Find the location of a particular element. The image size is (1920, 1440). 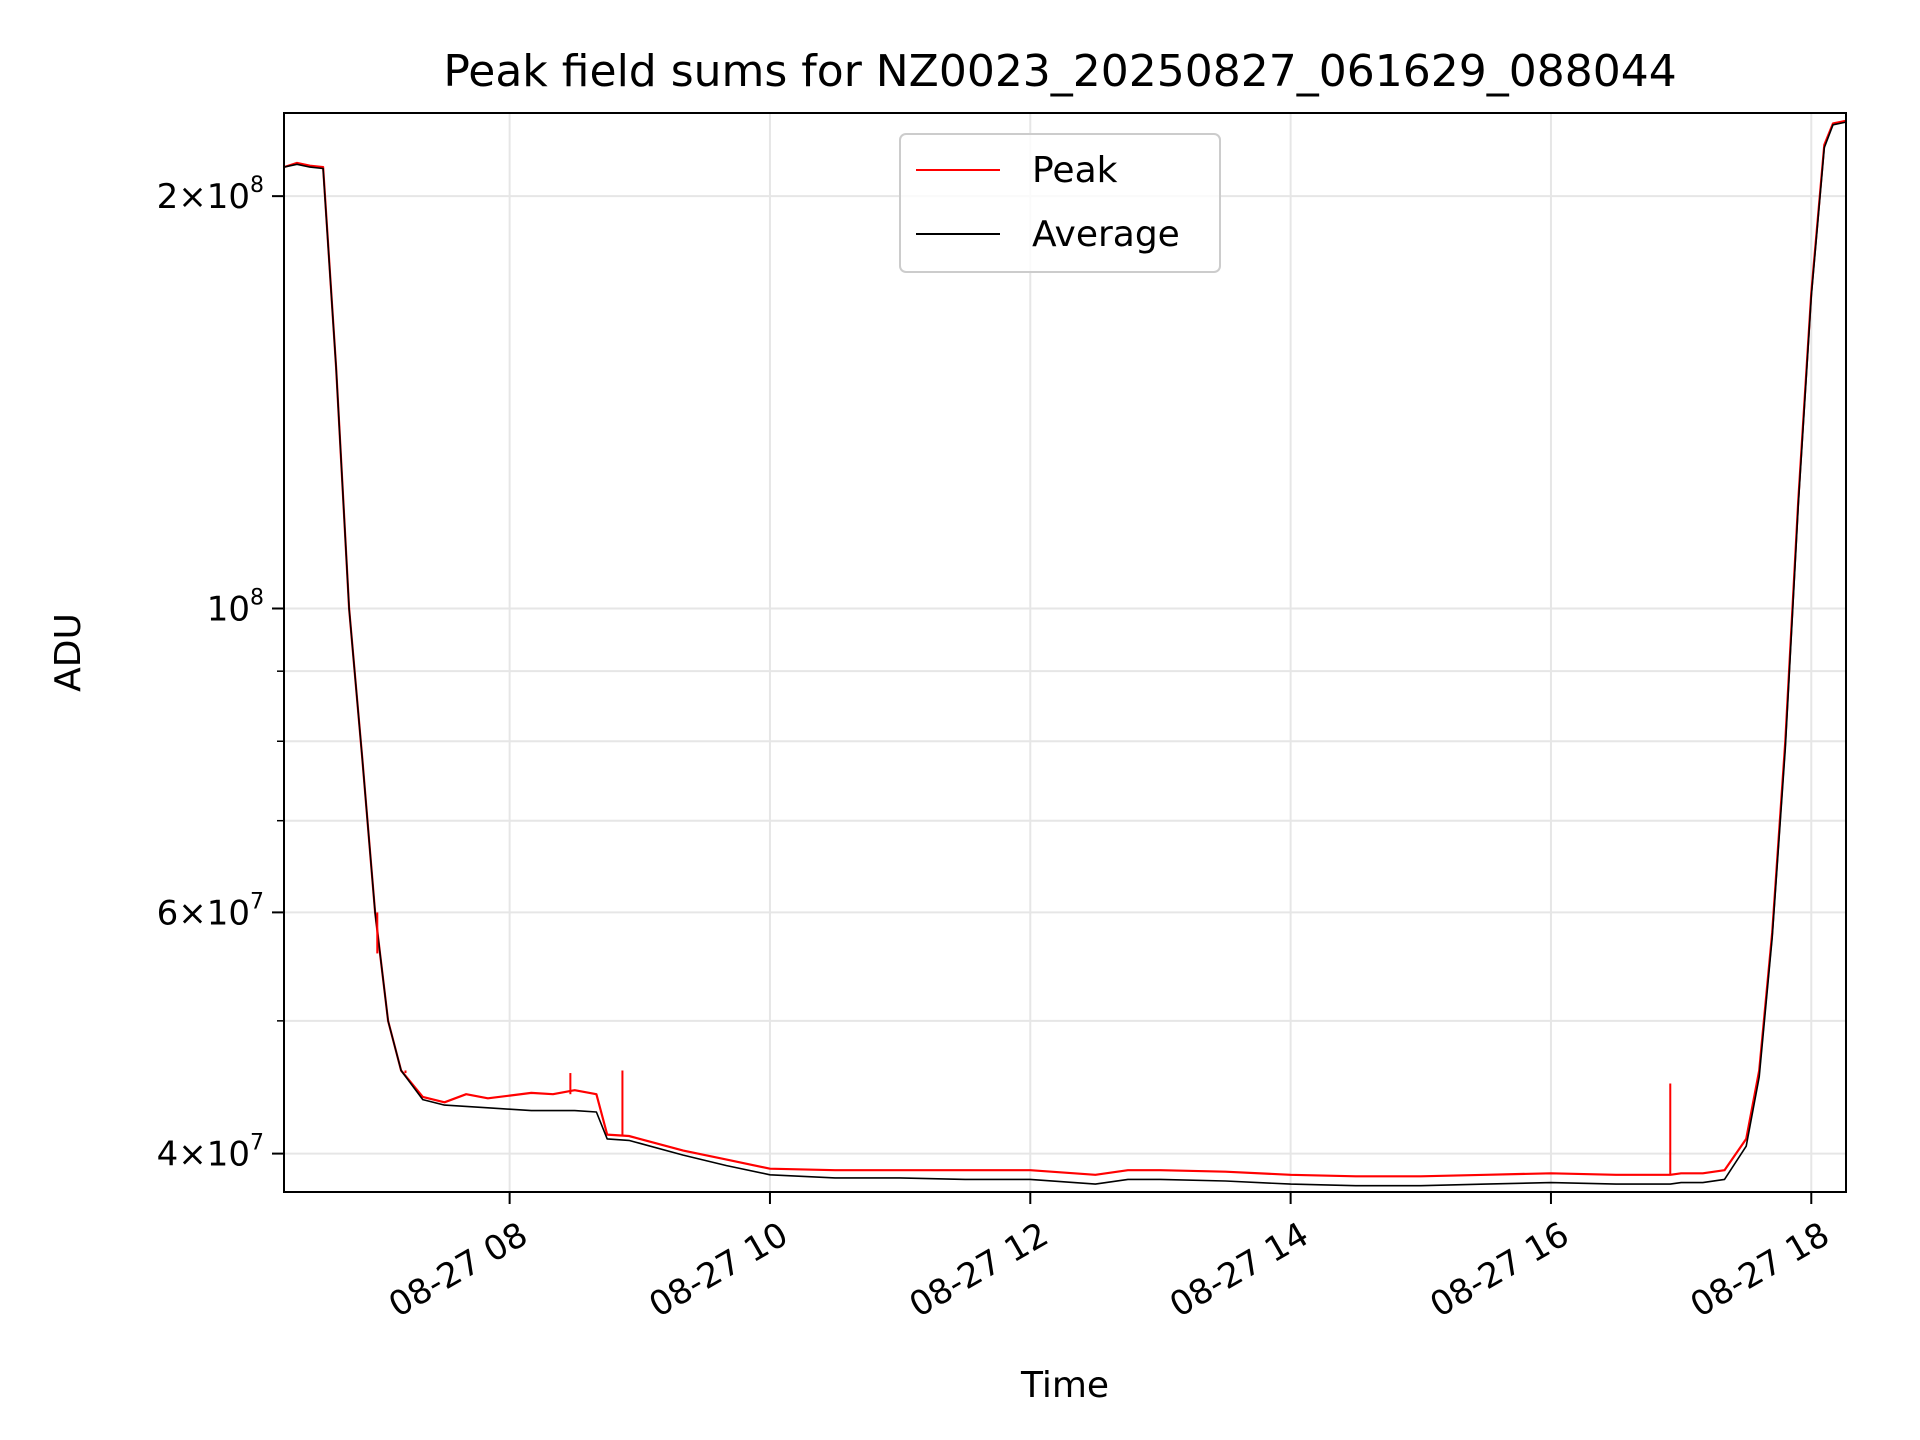

legend-box is located at coordinates (1060, 203).